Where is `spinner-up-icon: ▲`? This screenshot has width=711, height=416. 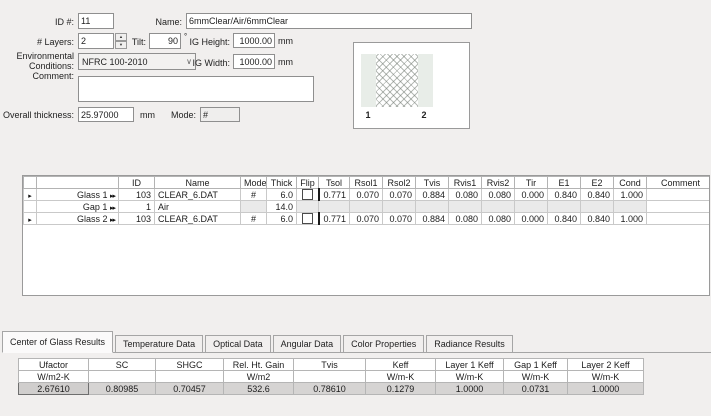
spinner-up-icon: ▲ is located at coordinates (121, 37).